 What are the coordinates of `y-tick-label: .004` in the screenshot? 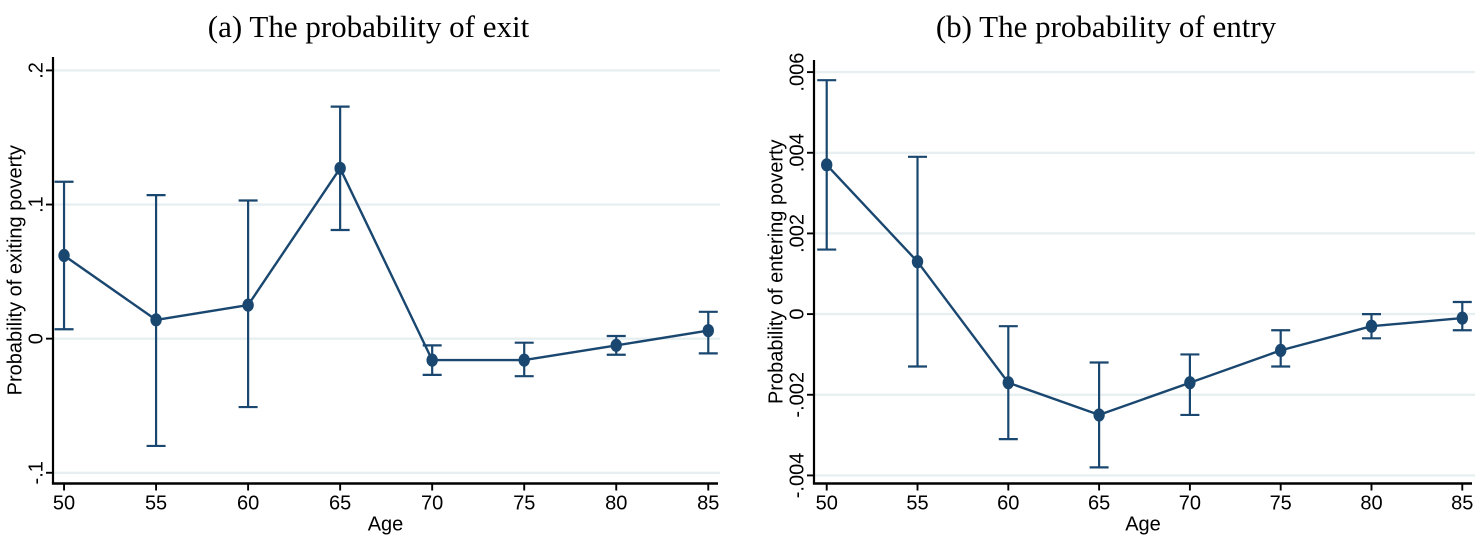 It's located at (797, 152).